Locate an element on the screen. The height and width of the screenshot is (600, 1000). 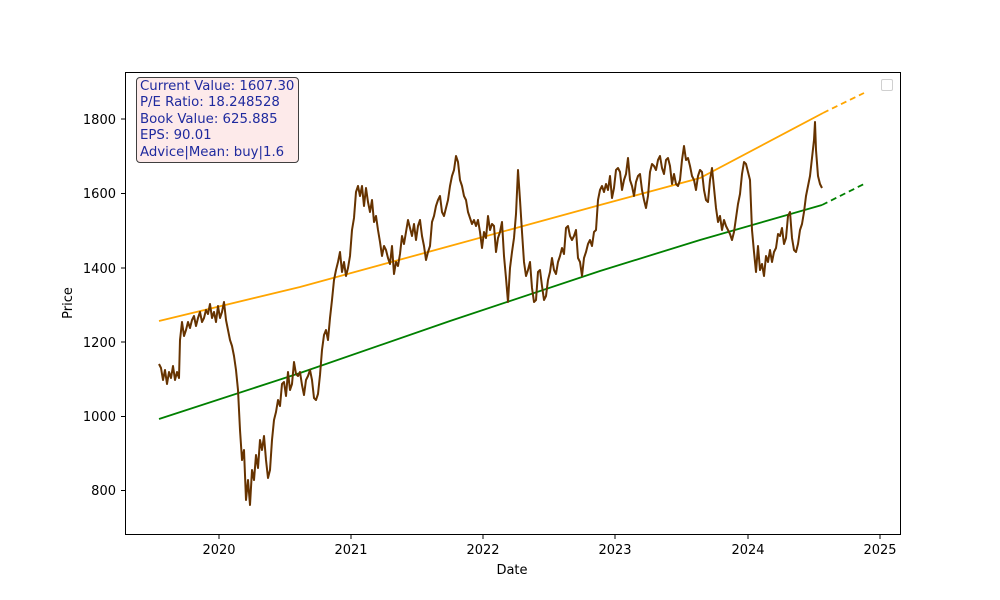
lower-trend-projection is located at coordinates (843, 194).